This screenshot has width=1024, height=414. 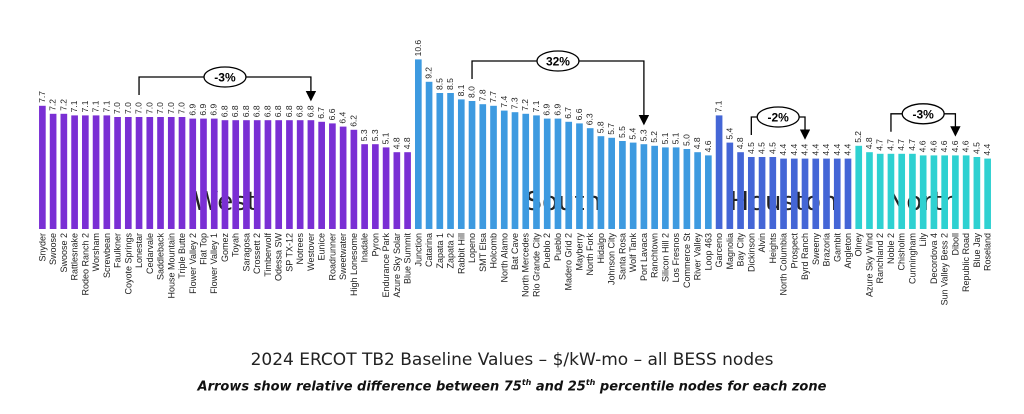 I want to click on value-label-west-26: 6.7, so click(x=321, y=113).